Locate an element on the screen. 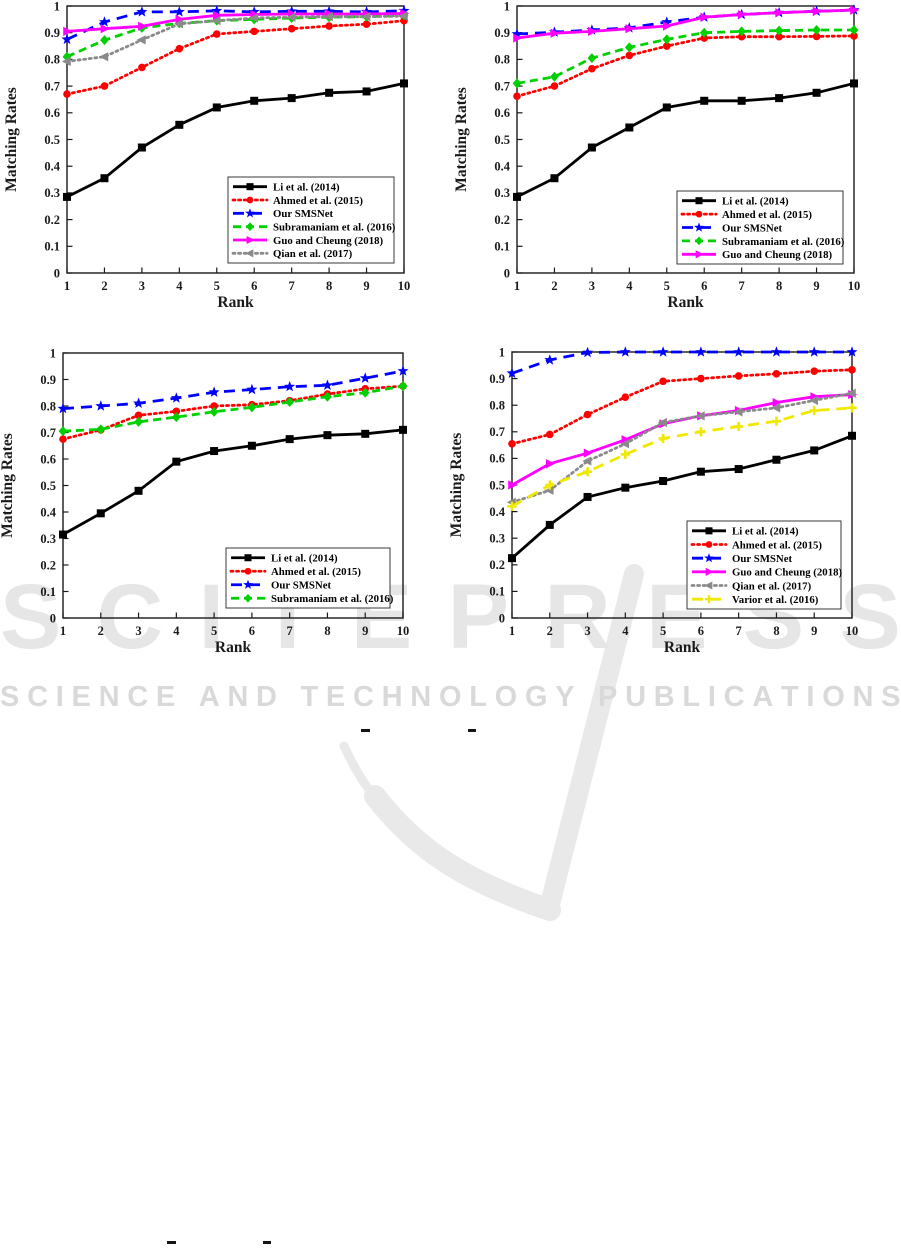 The height and width of the screenshot is (1248, 901). watermark-letter: S is located at coordinates (10, 697).